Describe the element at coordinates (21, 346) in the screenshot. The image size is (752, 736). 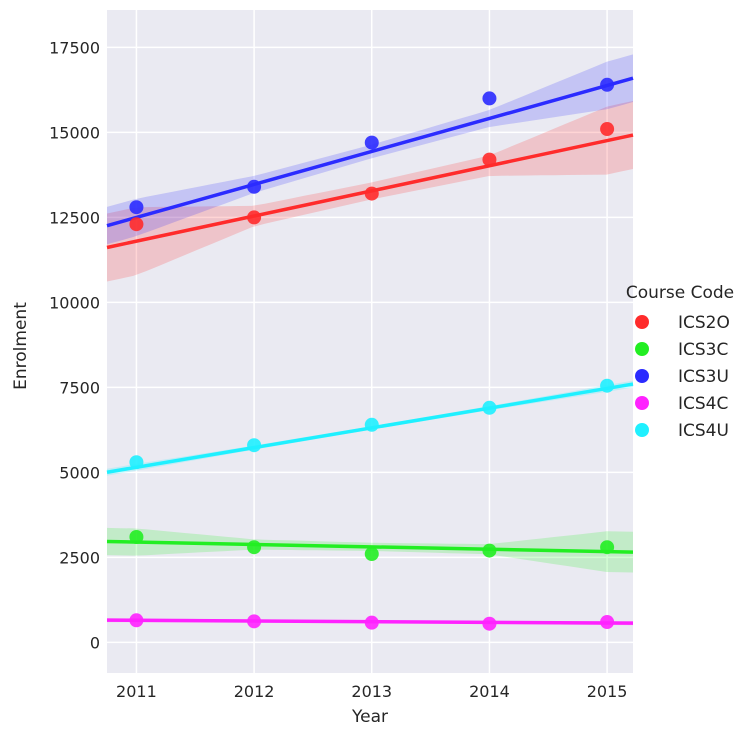
I see `y-axis-title: Enrolment` at that location.